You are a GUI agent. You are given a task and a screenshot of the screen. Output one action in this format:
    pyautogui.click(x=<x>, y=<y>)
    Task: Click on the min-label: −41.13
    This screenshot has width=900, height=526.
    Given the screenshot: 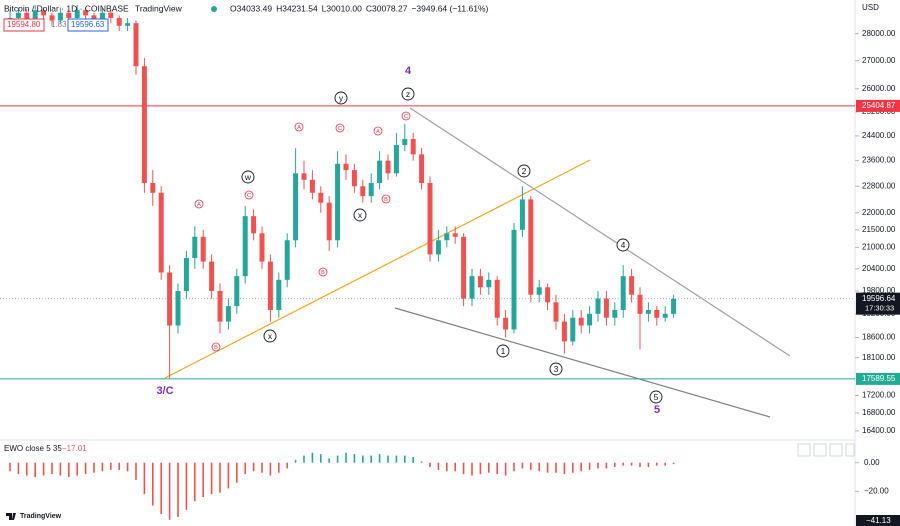 What is the action you would take?
    pyautogui.click(x=878, y=520)
    